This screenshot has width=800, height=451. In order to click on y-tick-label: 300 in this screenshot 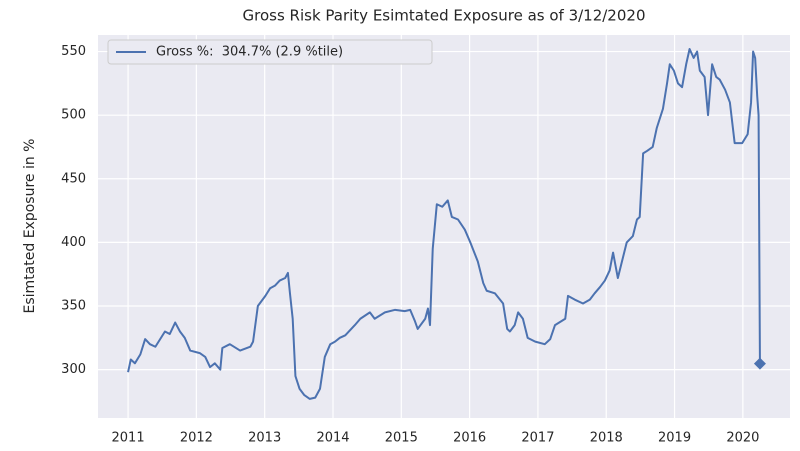, I will do `click(73, 369)`.